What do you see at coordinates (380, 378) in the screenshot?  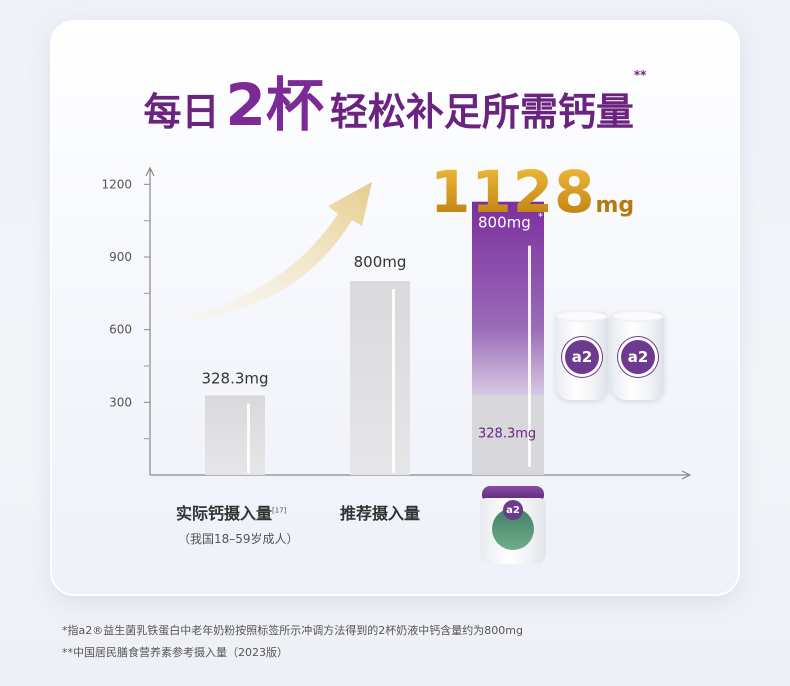 I see `bar-recommended-intake` at bounding box center [380, 378].